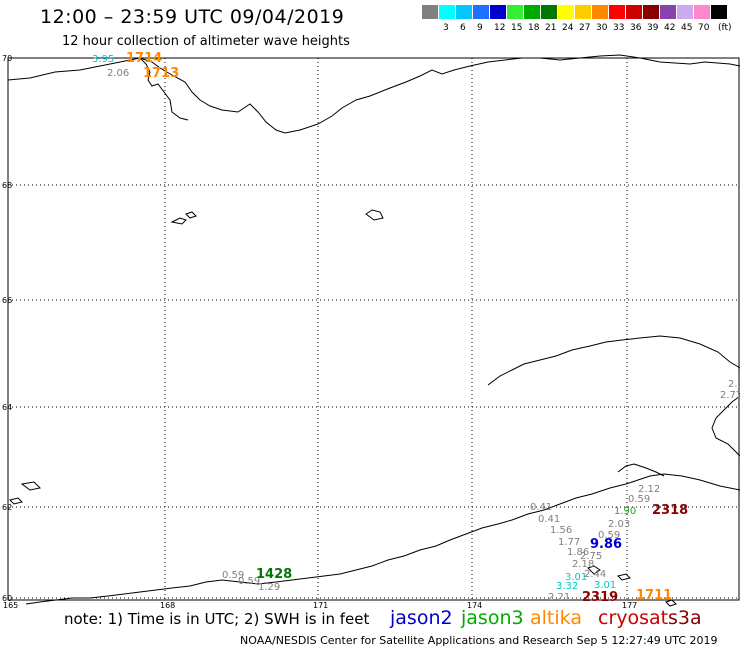 Image resolution: width=740 pixels, height=650 pixels. Describe the element at coordinates (144, 58) in the screenshot. I see `observation-value: 1714` at that location.